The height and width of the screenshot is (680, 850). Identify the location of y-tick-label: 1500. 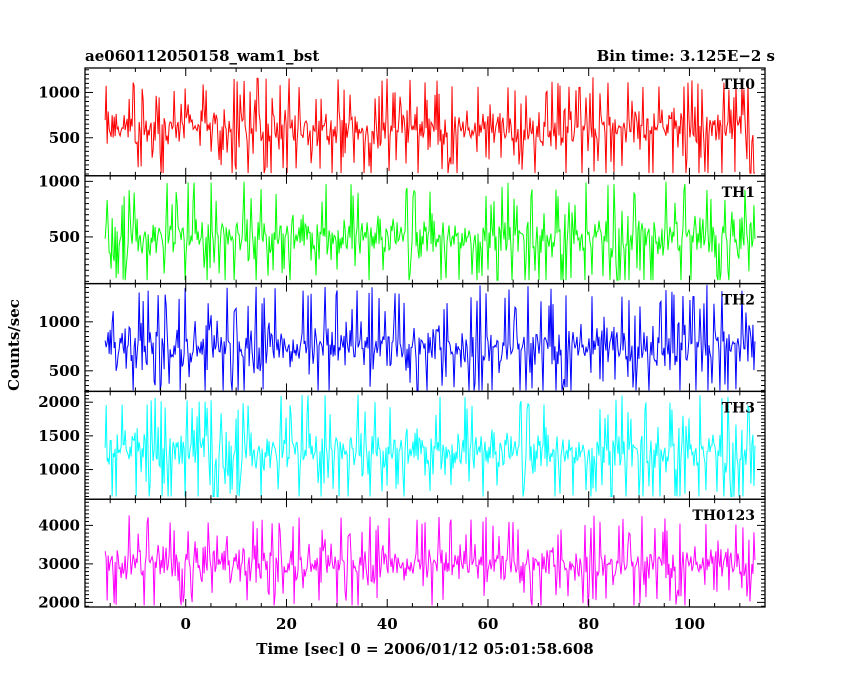
(59, 436).